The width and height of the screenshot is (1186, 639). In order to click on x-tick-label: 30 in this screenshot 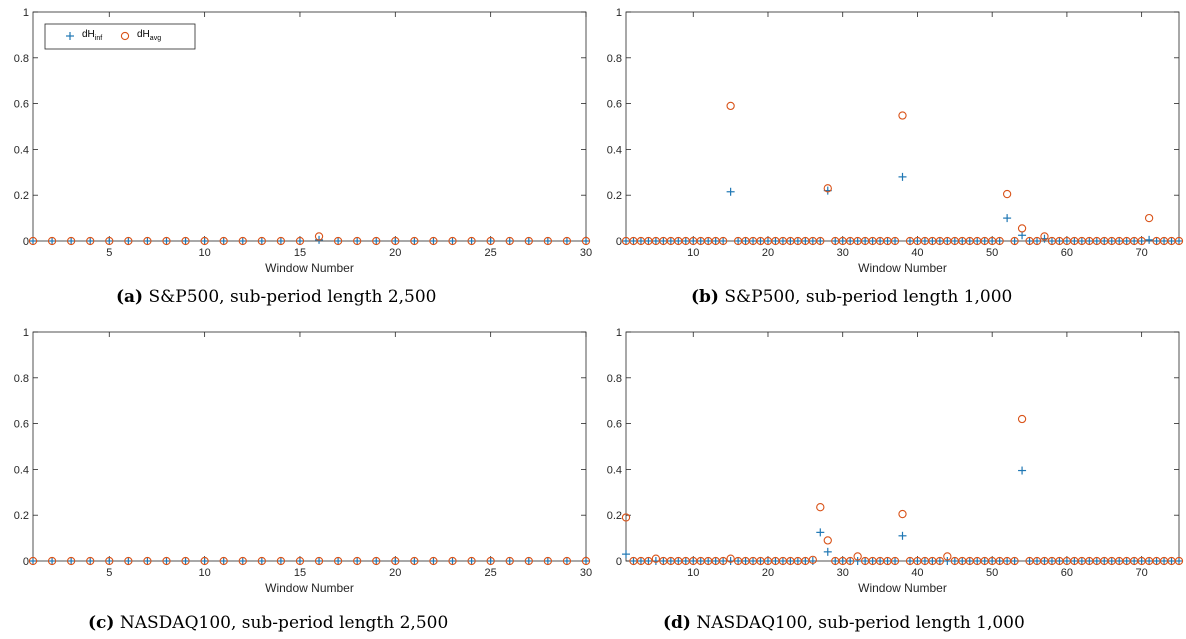, I will do `click(843, 253)`.